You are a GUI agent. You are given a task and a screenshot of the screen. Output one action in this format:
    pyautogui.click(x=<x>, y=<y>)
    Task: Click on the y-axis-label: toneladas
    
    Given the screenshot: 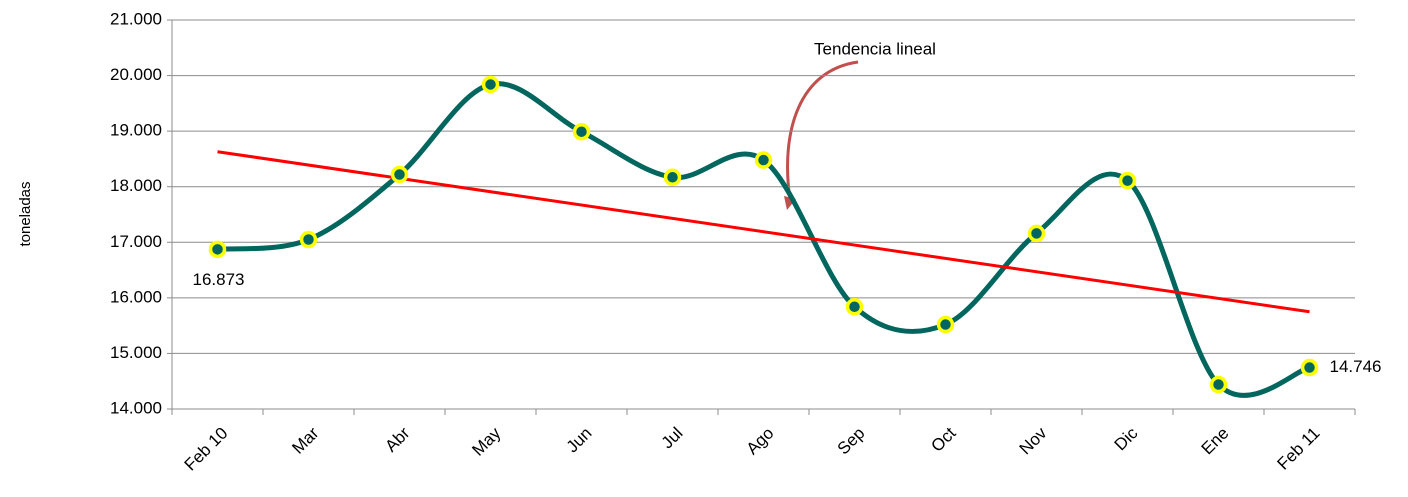 What is the action you would take?
    pyautogui.click(x=25, y=213)
    